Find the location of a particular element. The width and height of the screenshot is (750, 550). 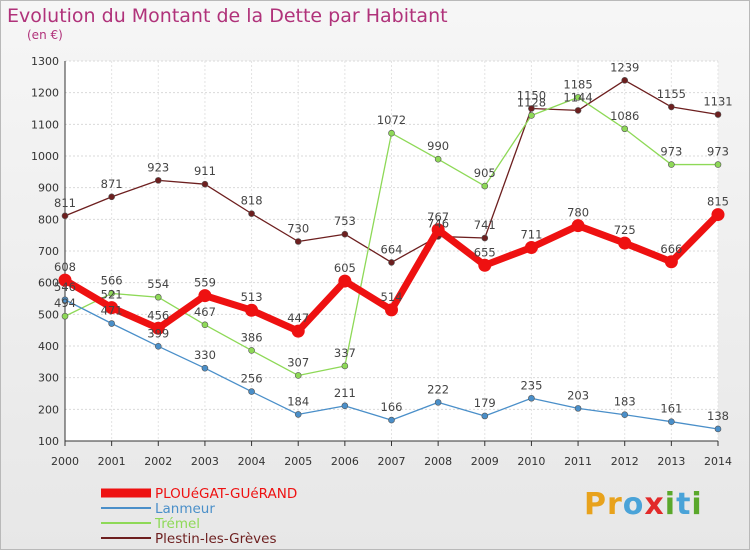

data-label: 386 is located at coordinates (252, 337).